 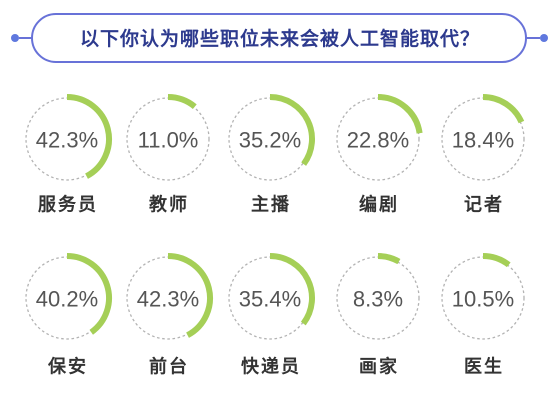 I want to click on gauge-6-category-label: 保安, so click(x=67, y=367).